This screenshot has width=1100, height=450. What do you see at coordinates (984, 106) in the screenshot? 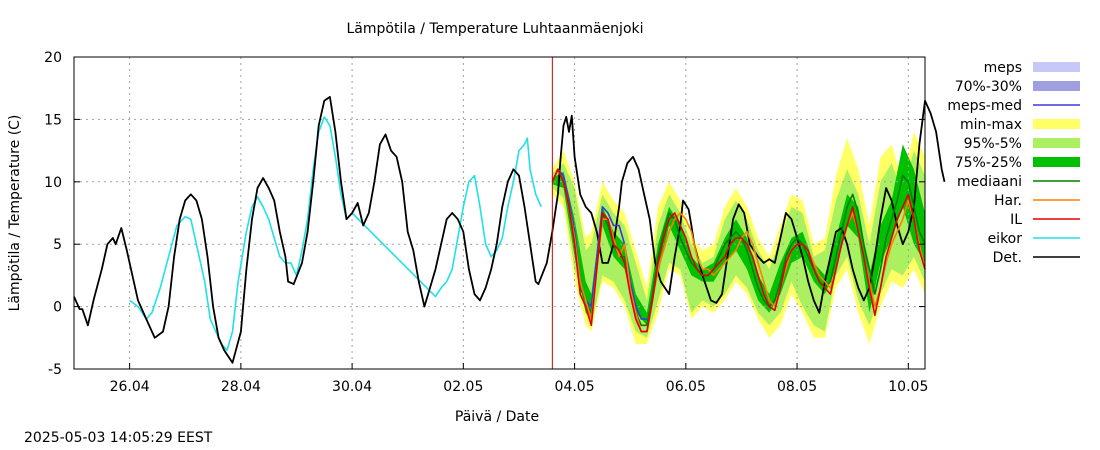
I see `legend-label-meps-med: meps-med` at bounding box center [984, 106].